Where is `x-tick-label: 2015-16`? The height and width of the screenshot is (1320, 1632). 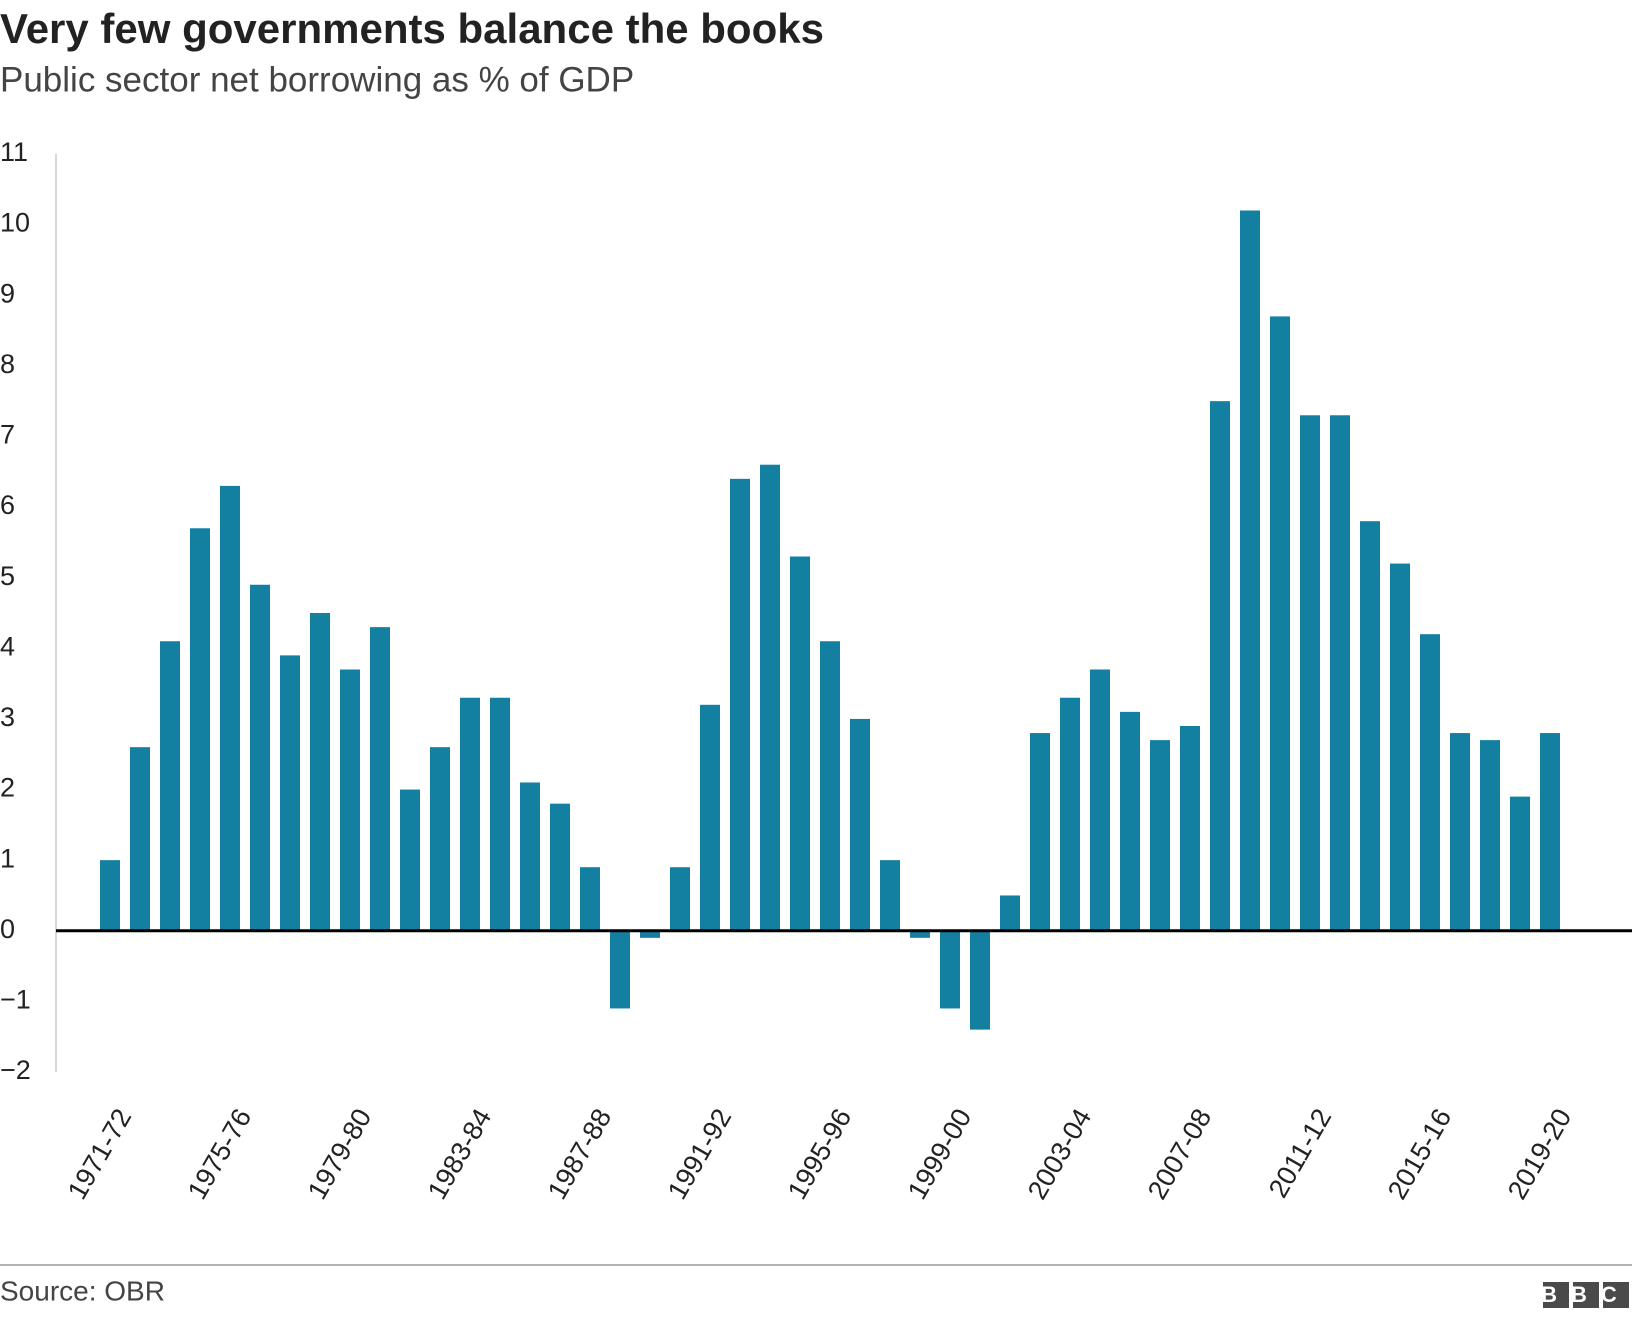
x-tick-label: 2015-16 is located at coordinates (1420, 1154).